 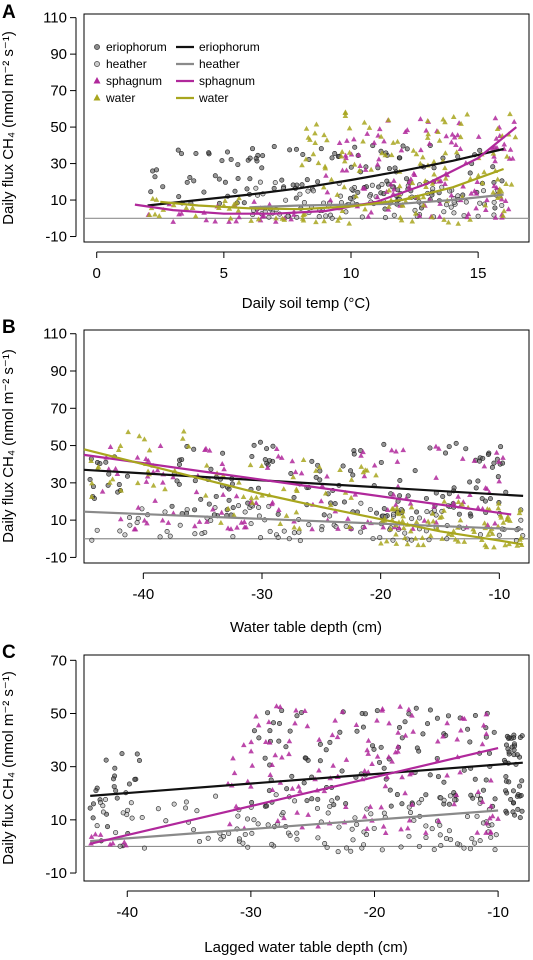 What do you see at coordinates (136, 47) in the screenshot?
I see `legend-eriophorum-point-label: eriophorum` at bounding box center [136, 47].